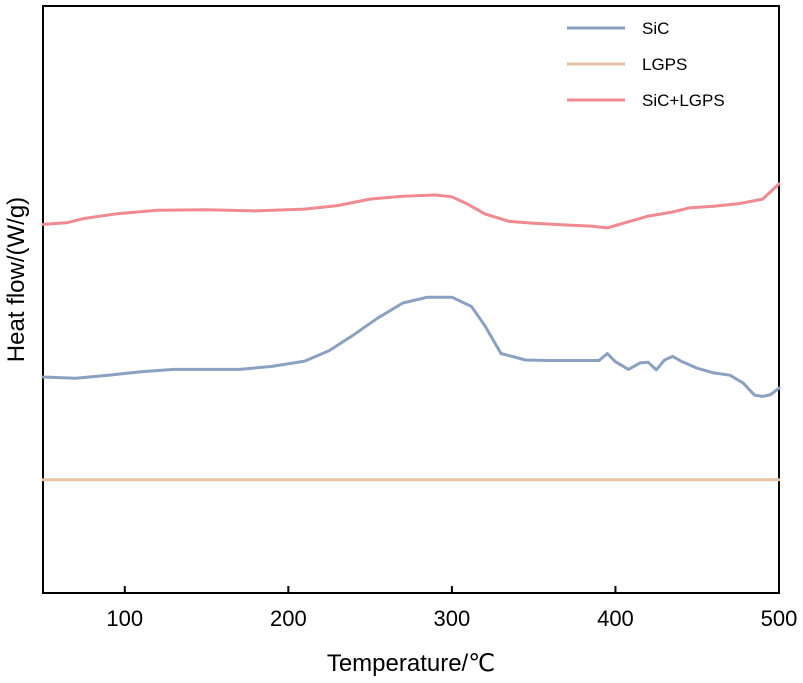 The image size is (803, 683). I want to click on legend-label-lgps: LGPS, so click(664, 64).